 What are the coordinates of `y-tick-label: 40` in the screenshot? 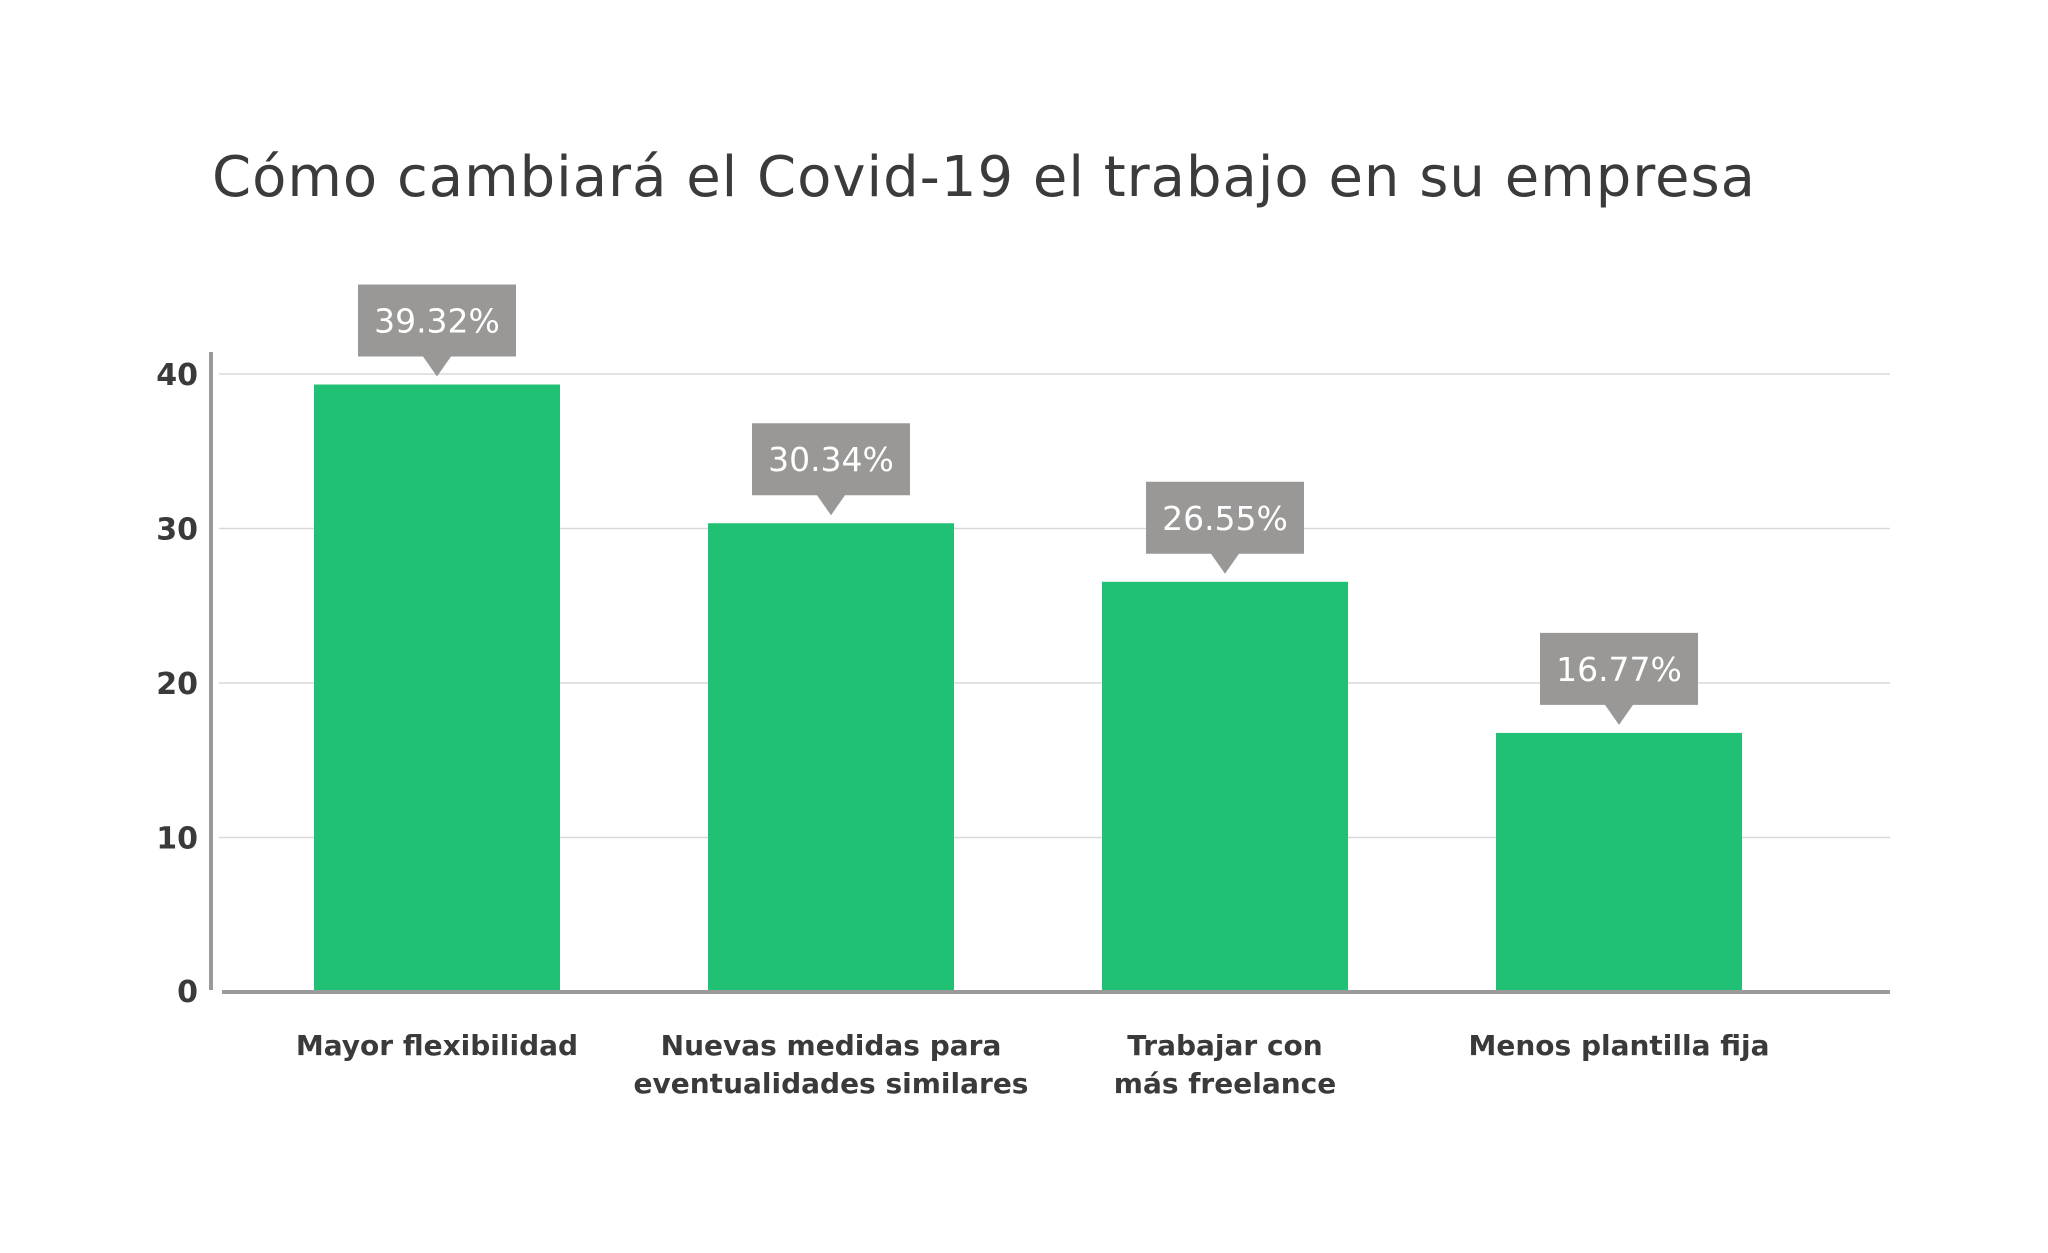 It's located at (177, 375).